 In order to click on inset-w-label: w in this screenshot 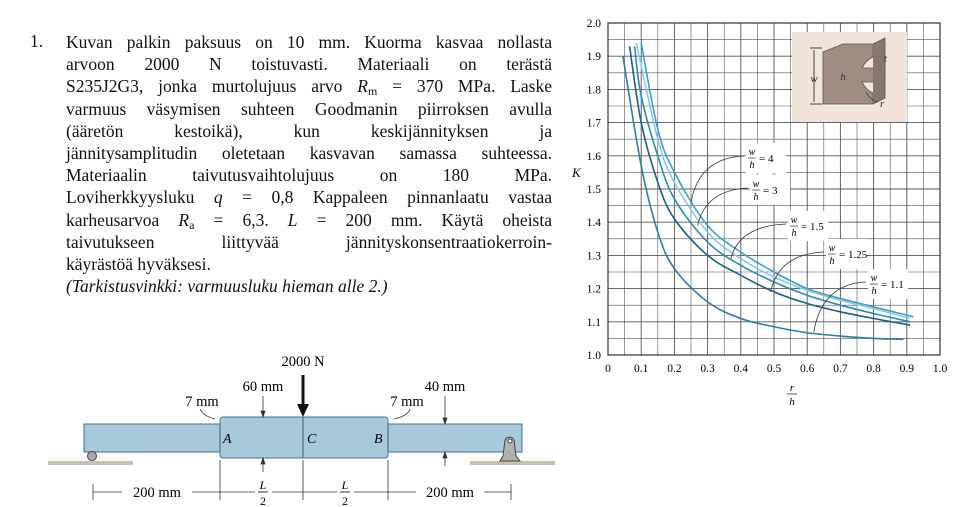, I will do `click(814, 79)`.